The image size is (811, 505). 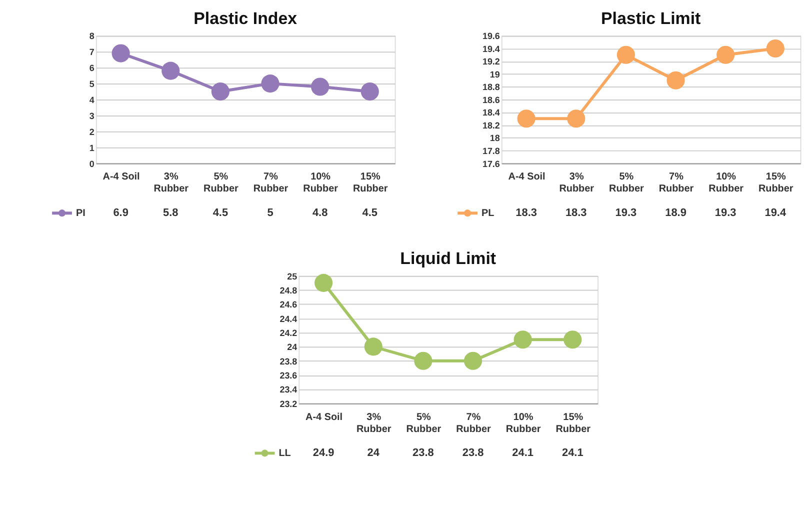 What do you see at coordinates (289, 333) in the screenshot?
I see `y-tick-label: 24.2` at bounding box center [289, 333].